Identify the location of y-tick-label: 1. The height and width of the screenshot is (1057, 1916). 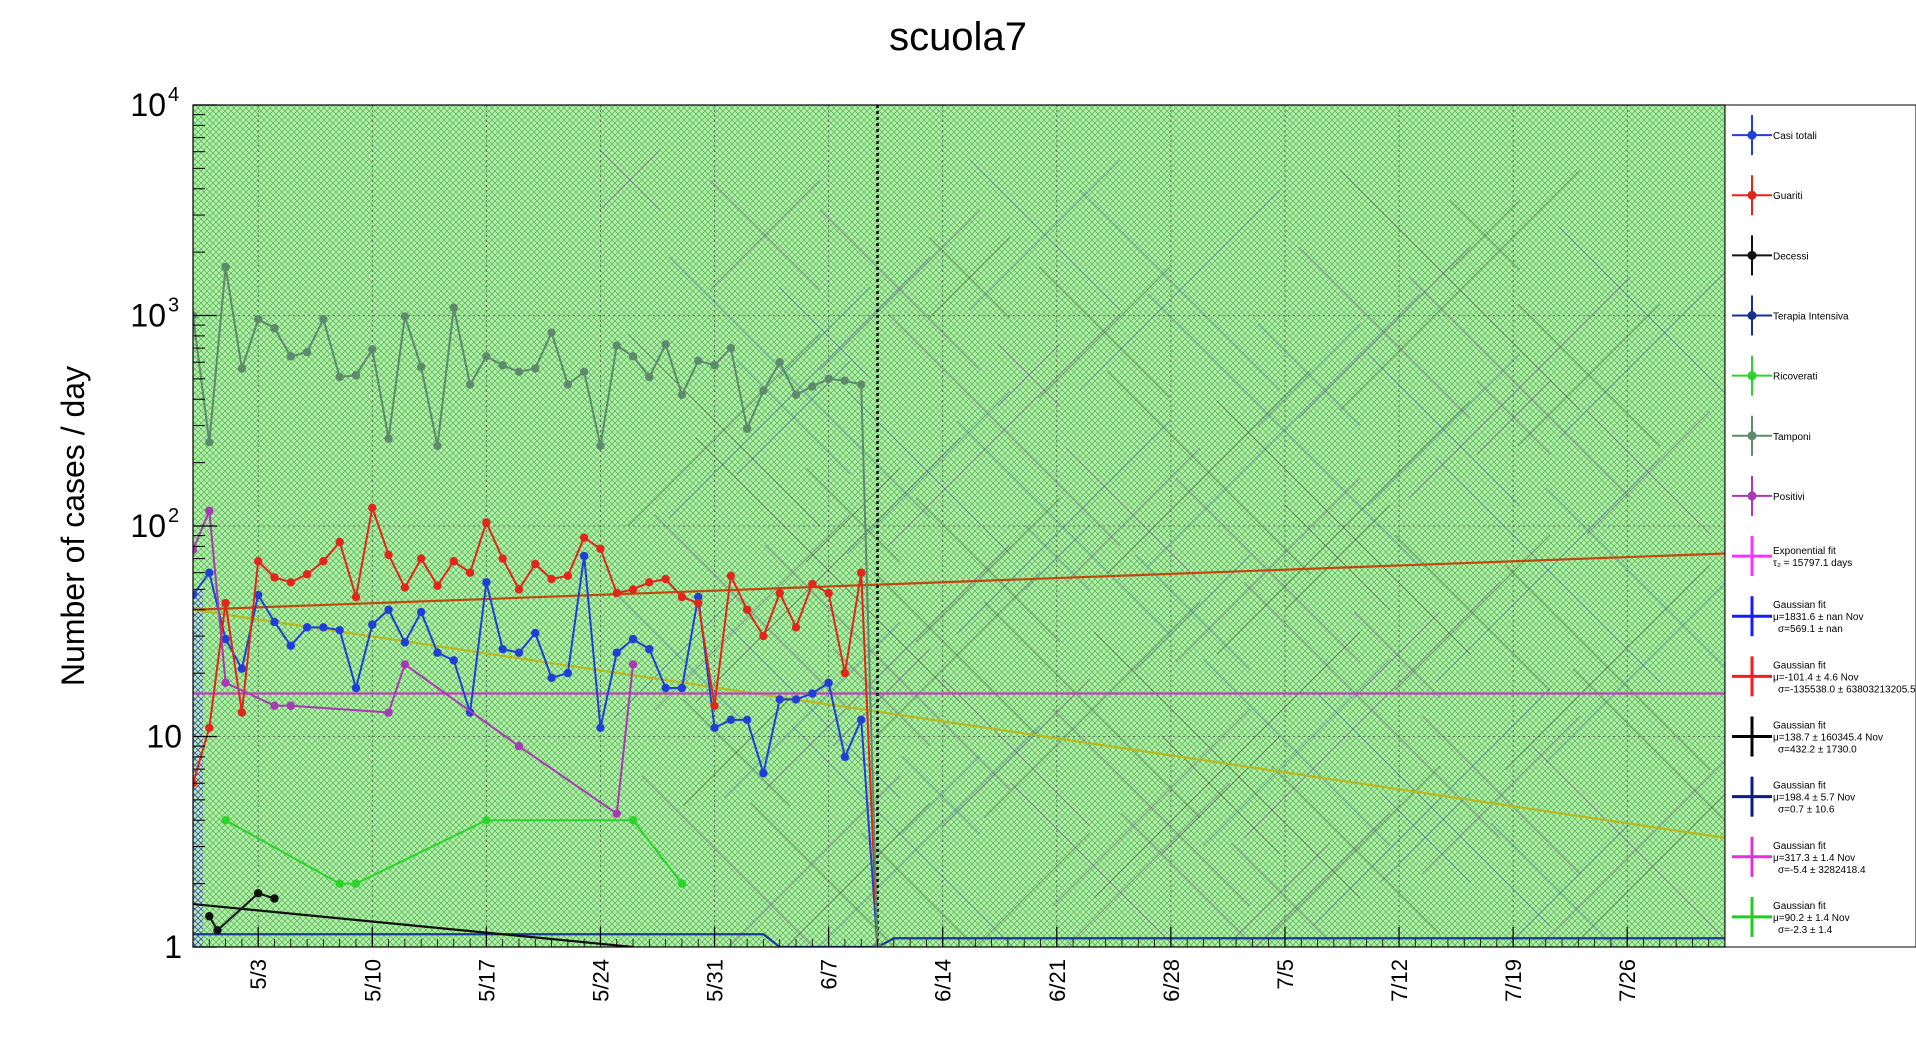
(173, 947).